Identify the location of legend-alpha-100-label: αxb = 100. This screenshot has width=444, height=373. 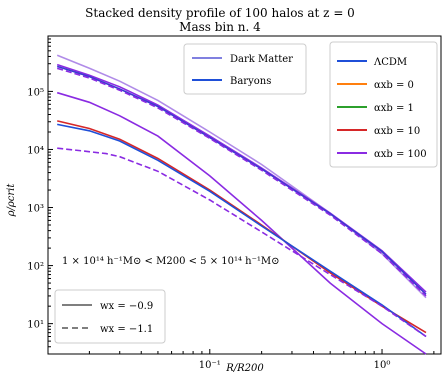
(400, 154).